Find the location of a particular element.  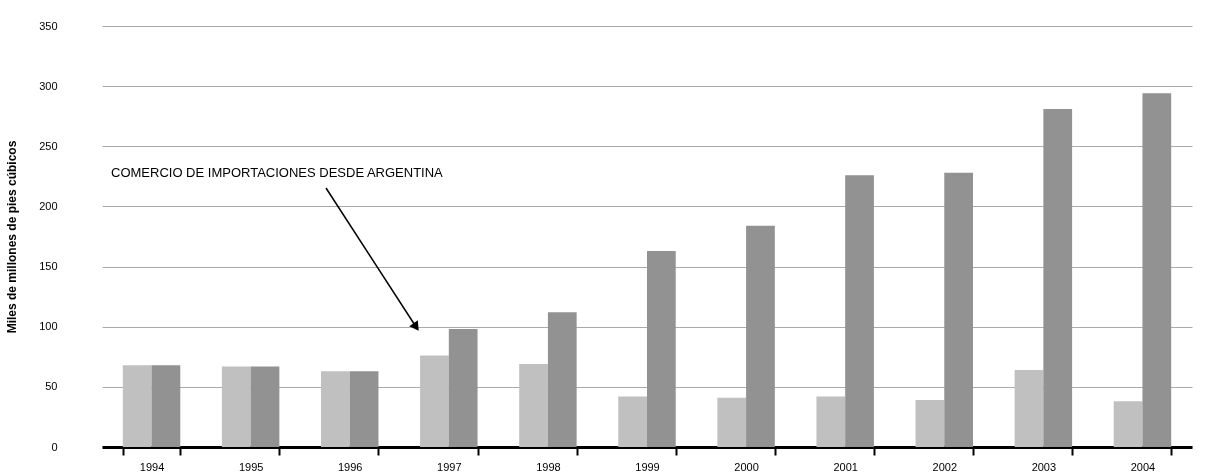

x-tick-label: 1996 is located at coordinates (350, 466).